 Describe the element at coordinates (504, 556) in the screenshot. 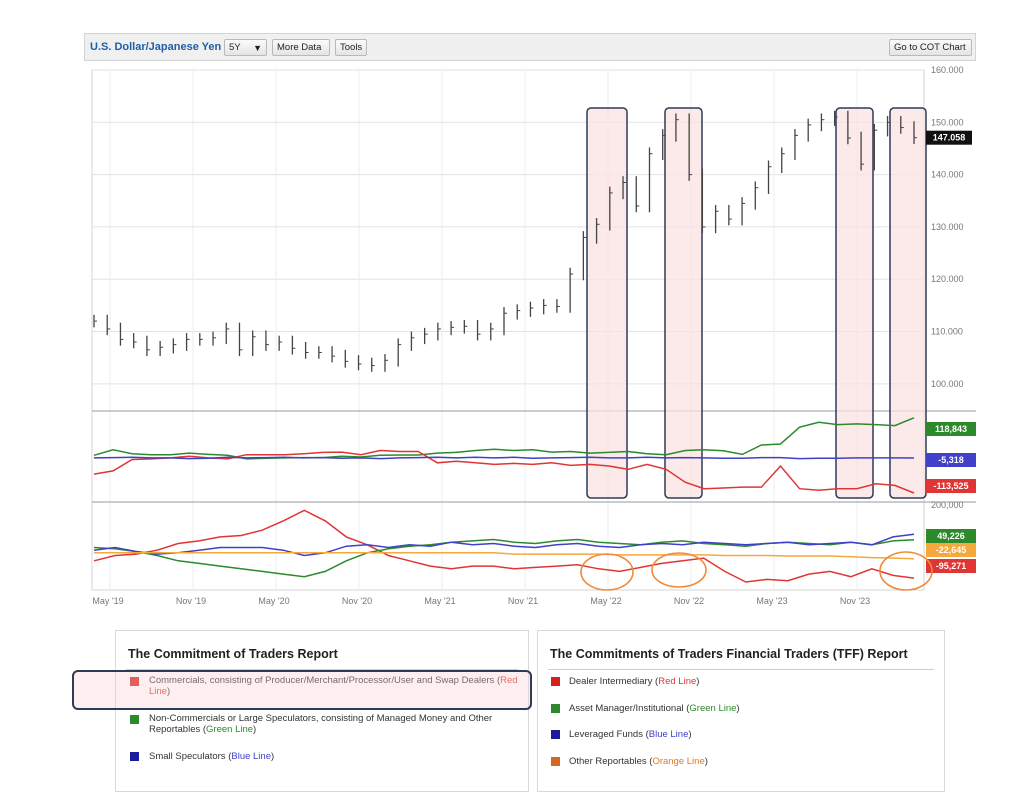

I see `series-line-other-reportables` at that location.